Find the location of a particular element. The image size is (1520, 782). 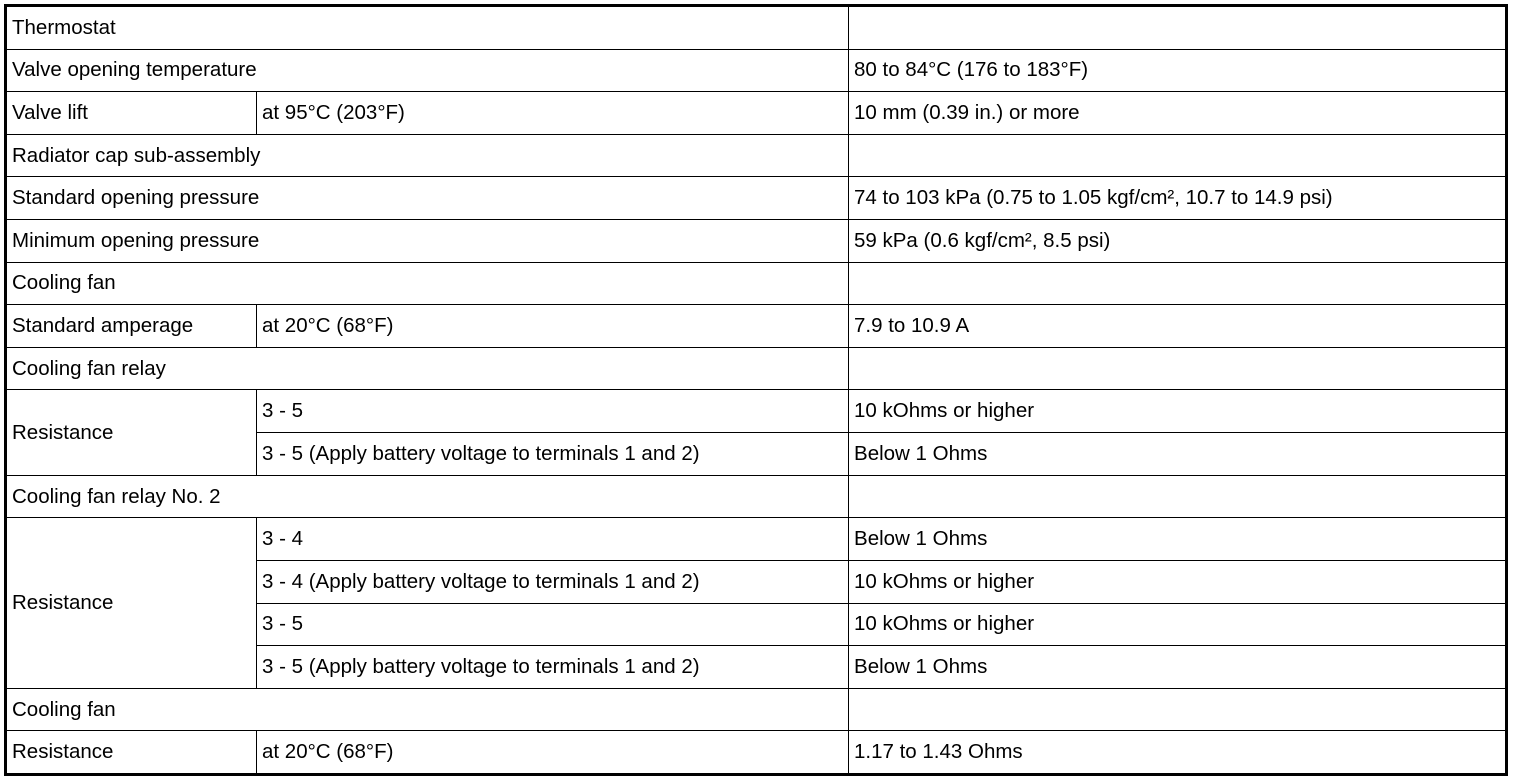

table-row: Cooling fan relay No. 2 is located at coordinates (755, 496).